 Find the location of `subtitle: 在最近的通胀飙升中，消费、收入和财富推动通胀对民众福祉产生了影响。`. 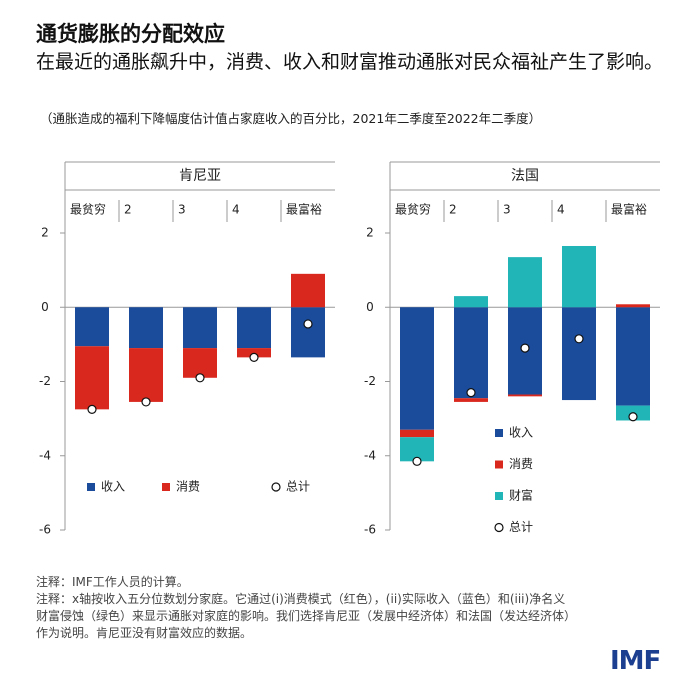

subtitle: 在最近的通胀飙升中，消费、收入和财富推动通胀对民众福祉产生了影响。 is located at coordinates (350, 62).